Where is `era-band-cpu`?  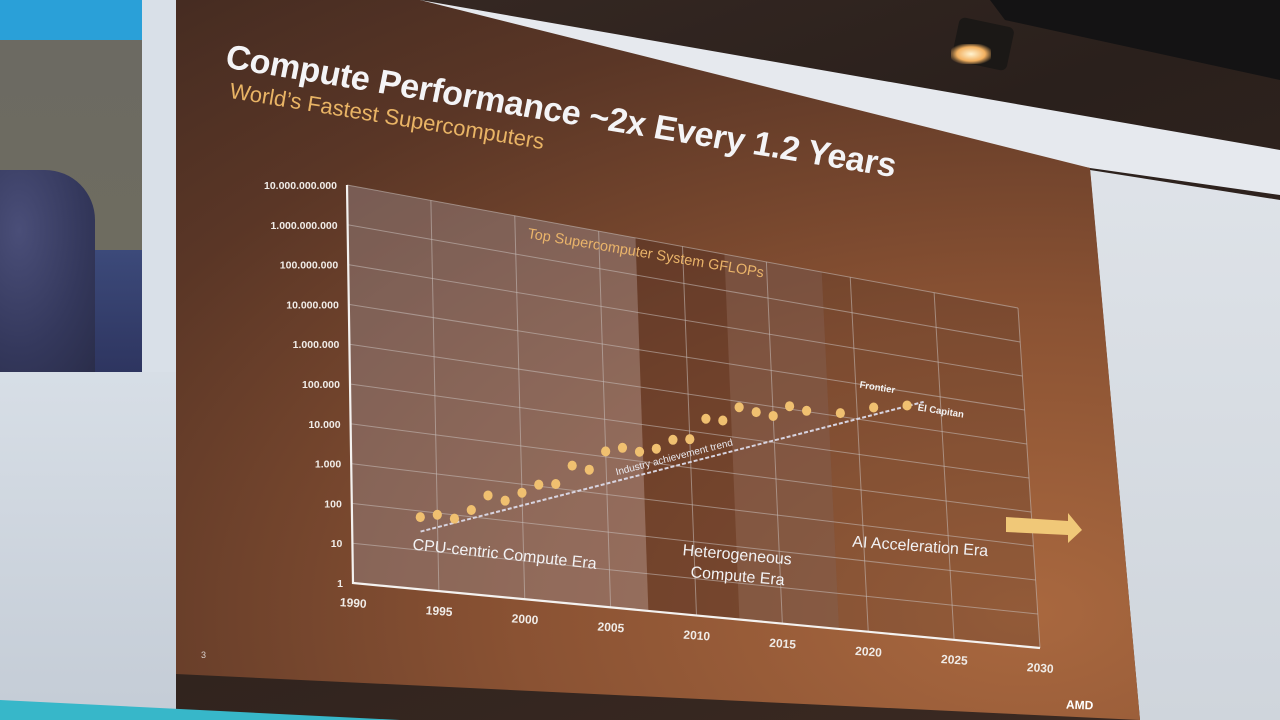
era-band-cpu is located at coordinates (498, 398).